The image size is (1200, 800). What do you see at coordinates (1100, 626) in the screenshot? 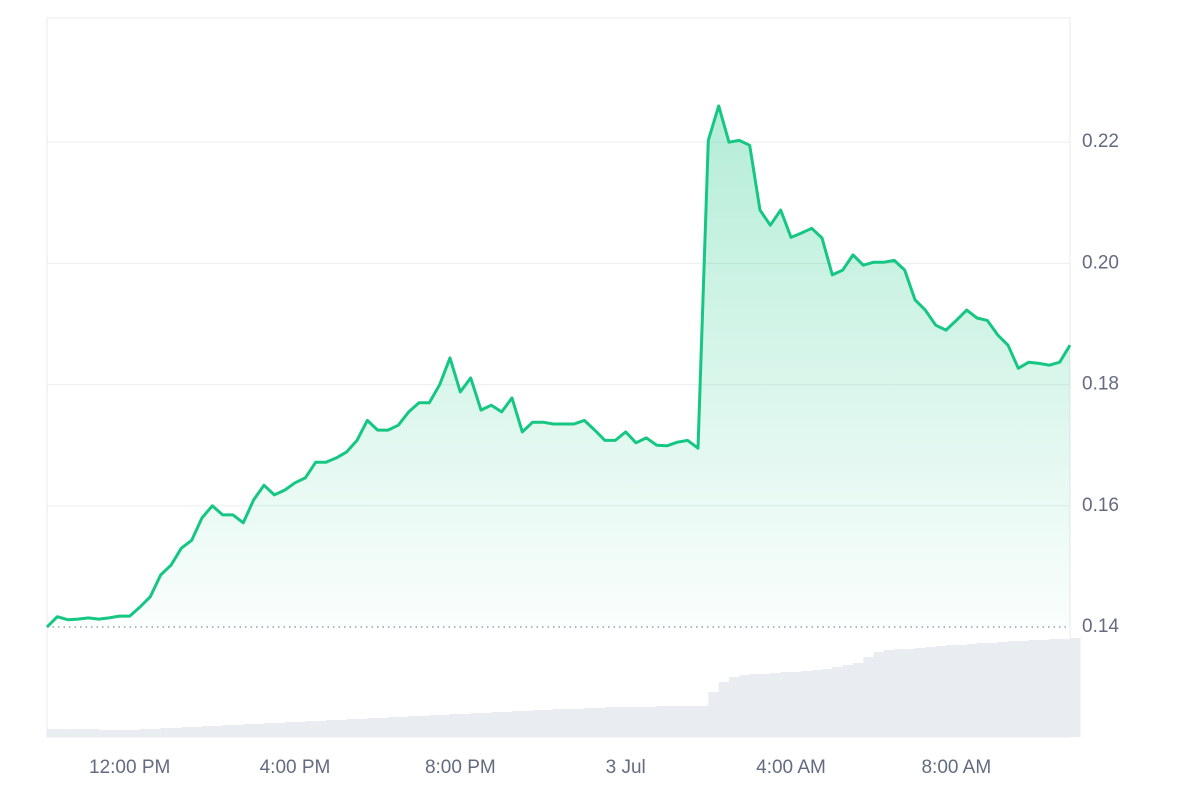
I see `y-tick-label: 0.14` at bounding box center [1100, 626].